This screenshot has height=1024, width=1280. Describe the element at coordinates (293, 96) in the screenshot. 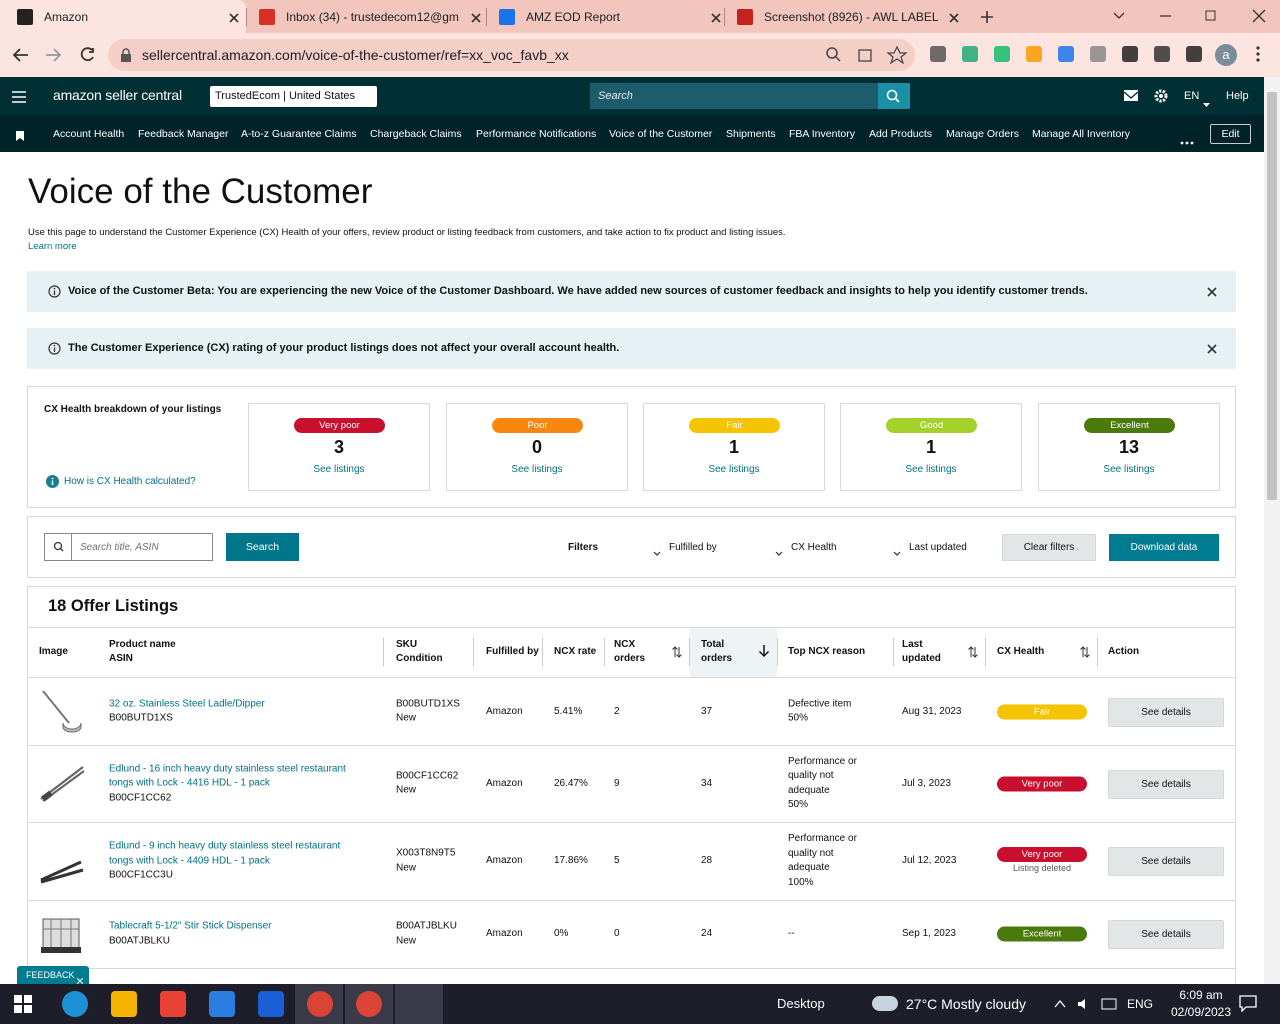

I see `store-select: TrustedEcom | United States` at that location.